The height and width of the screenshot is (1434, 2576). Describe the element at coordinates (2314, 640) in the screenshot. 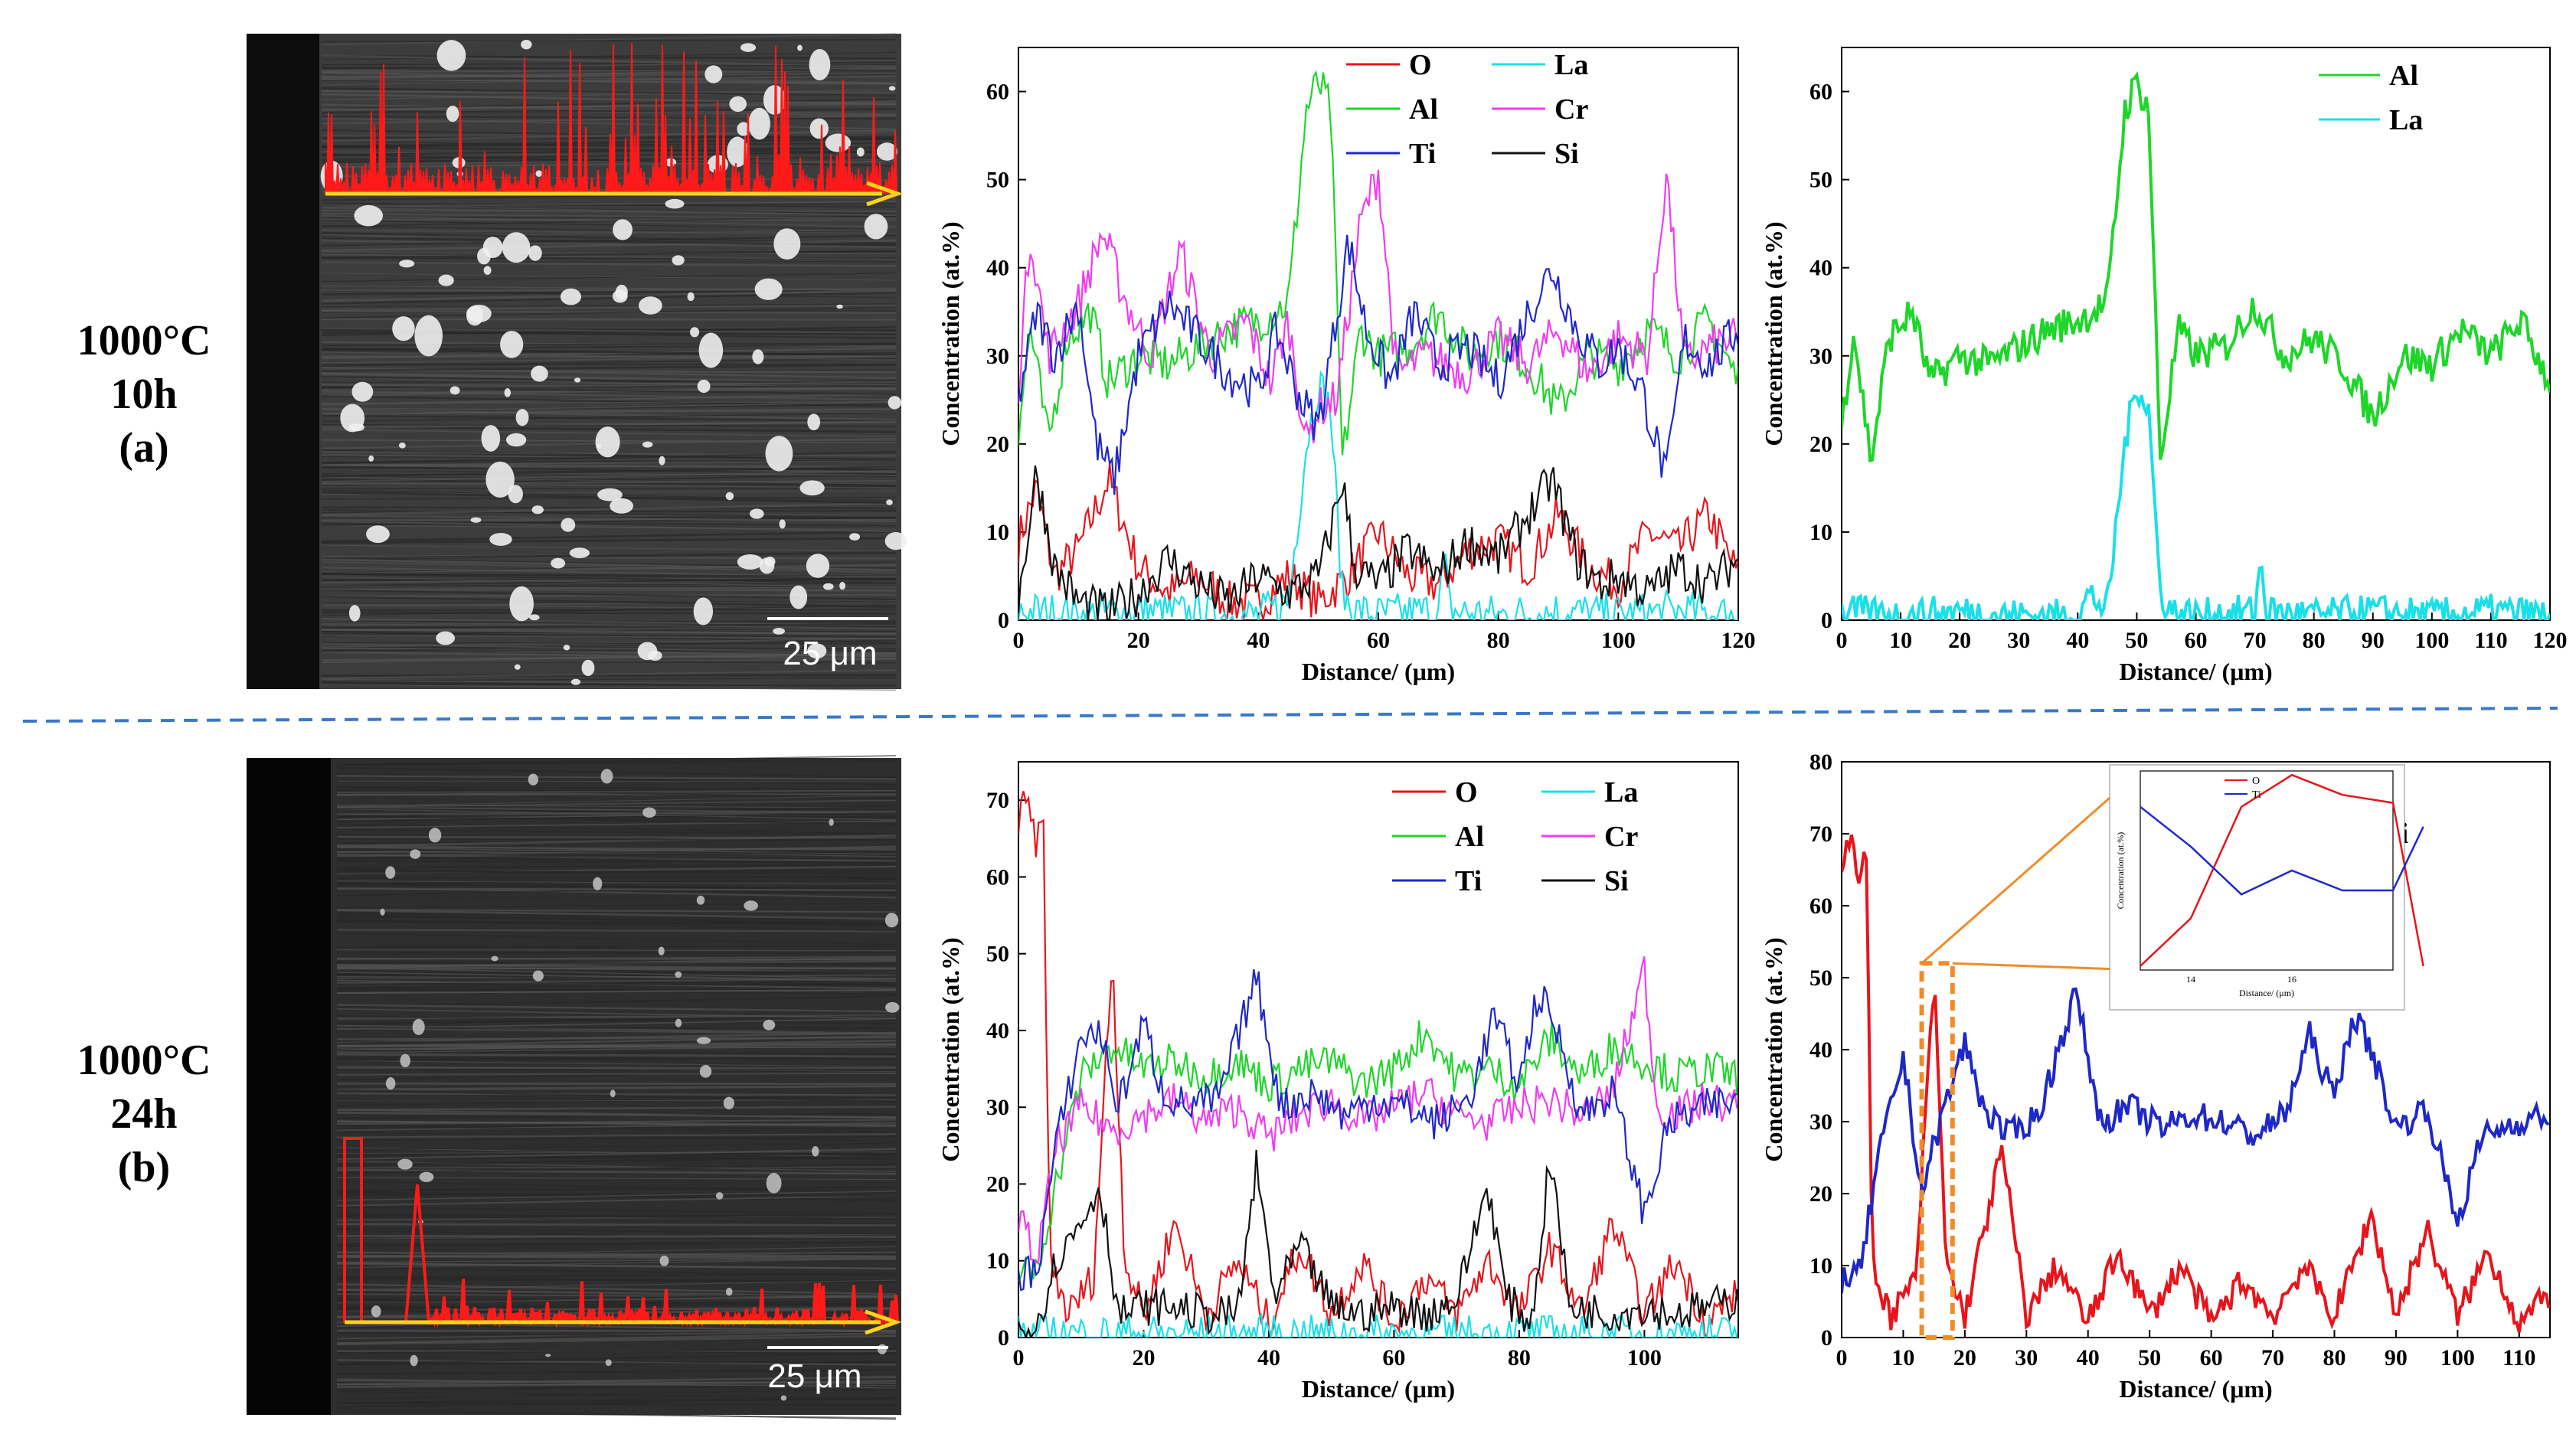

I see `x-tick-label: 80` at that location.